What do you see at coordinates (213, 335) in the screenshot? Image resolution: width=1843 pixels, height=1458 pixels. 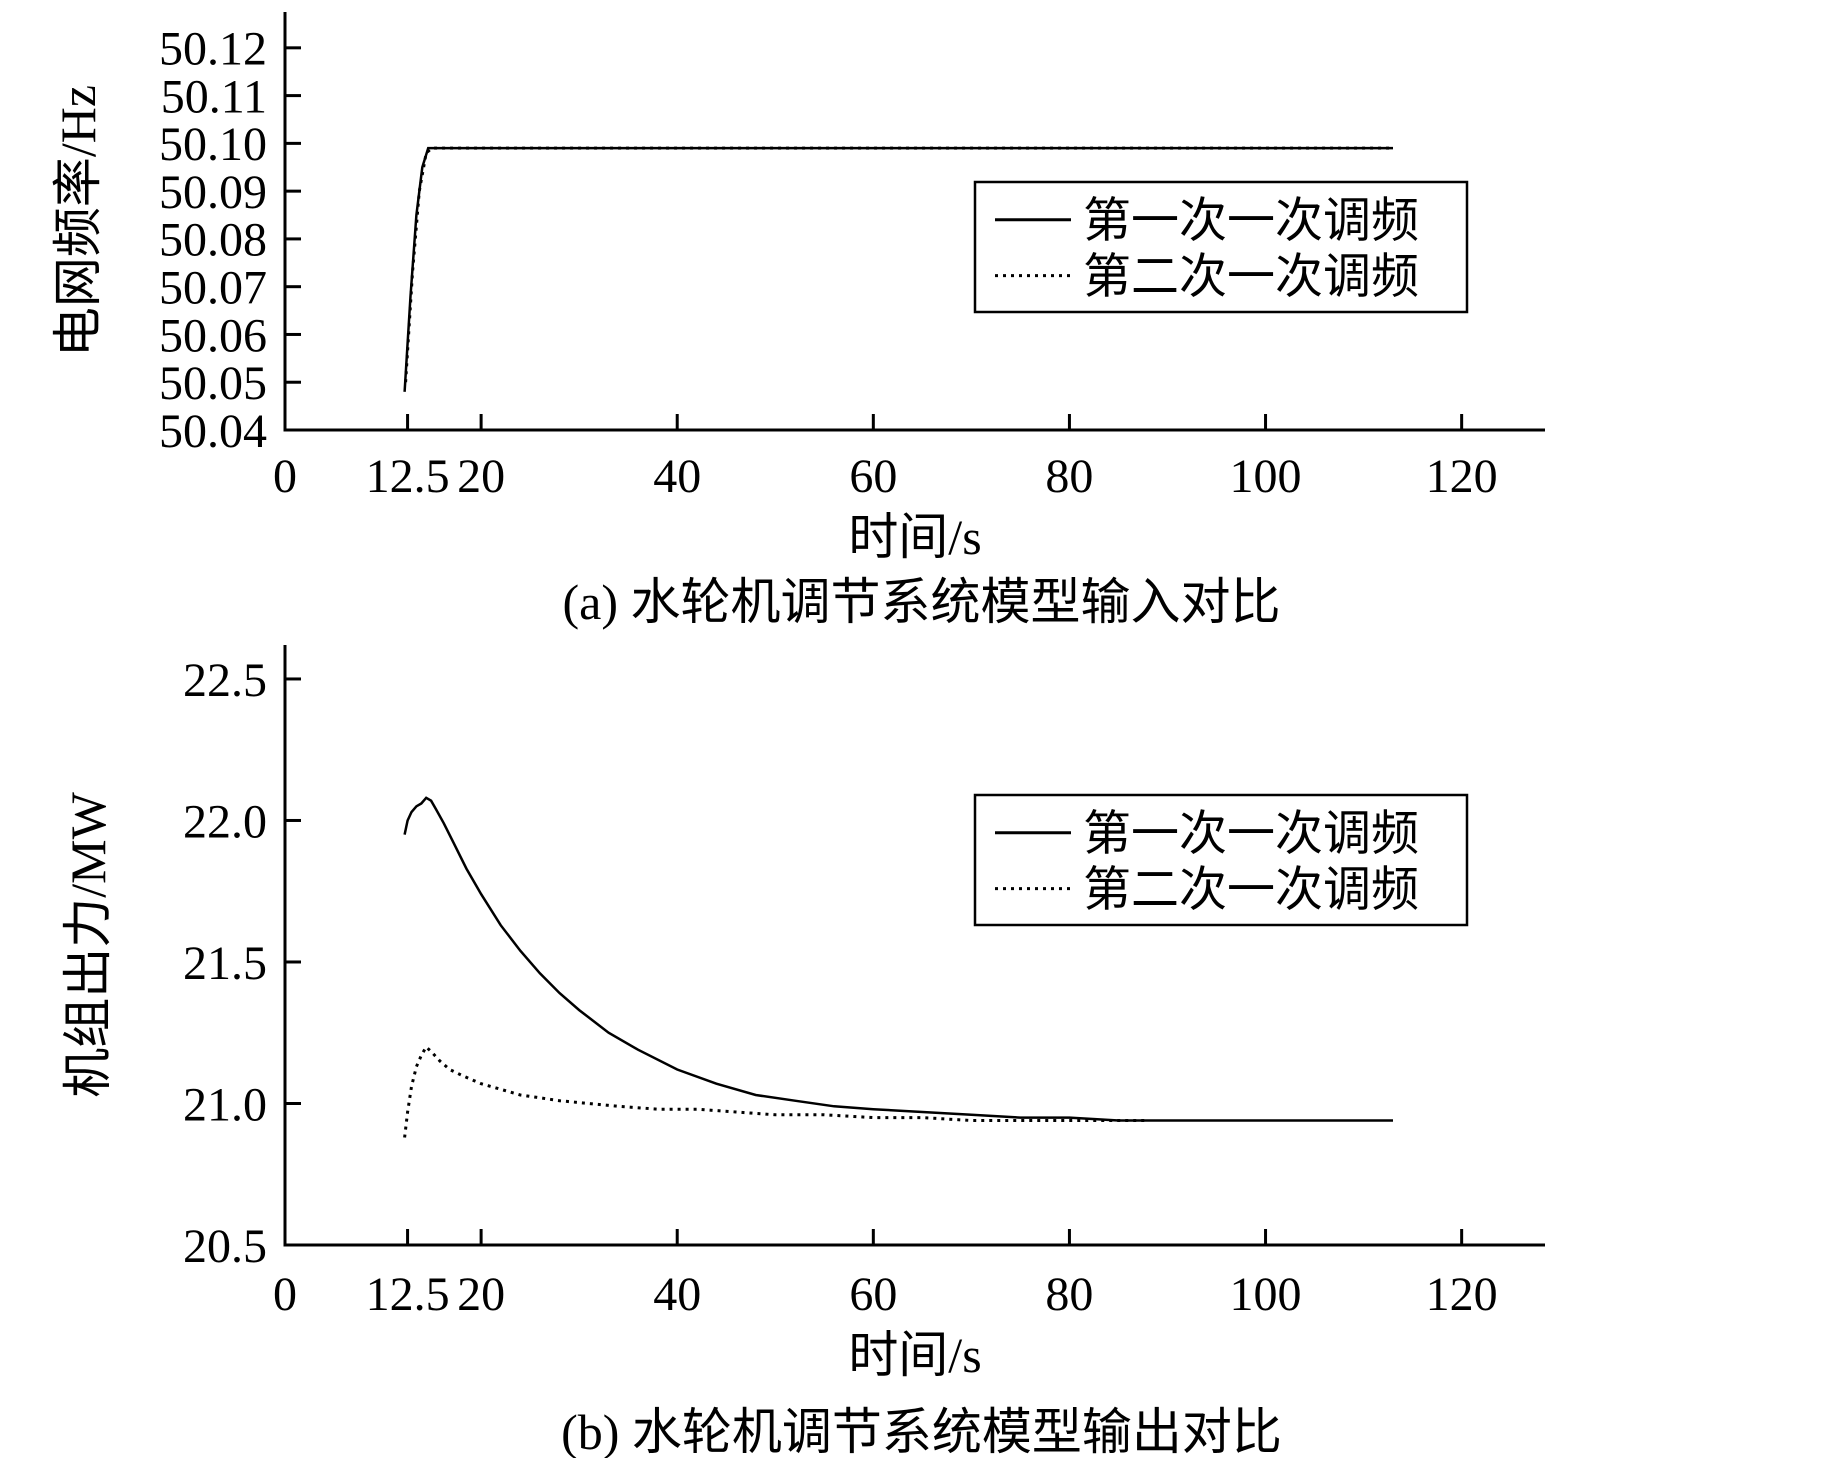 I see `y-tick-label: 50.06` at bounding box center [213, 335].